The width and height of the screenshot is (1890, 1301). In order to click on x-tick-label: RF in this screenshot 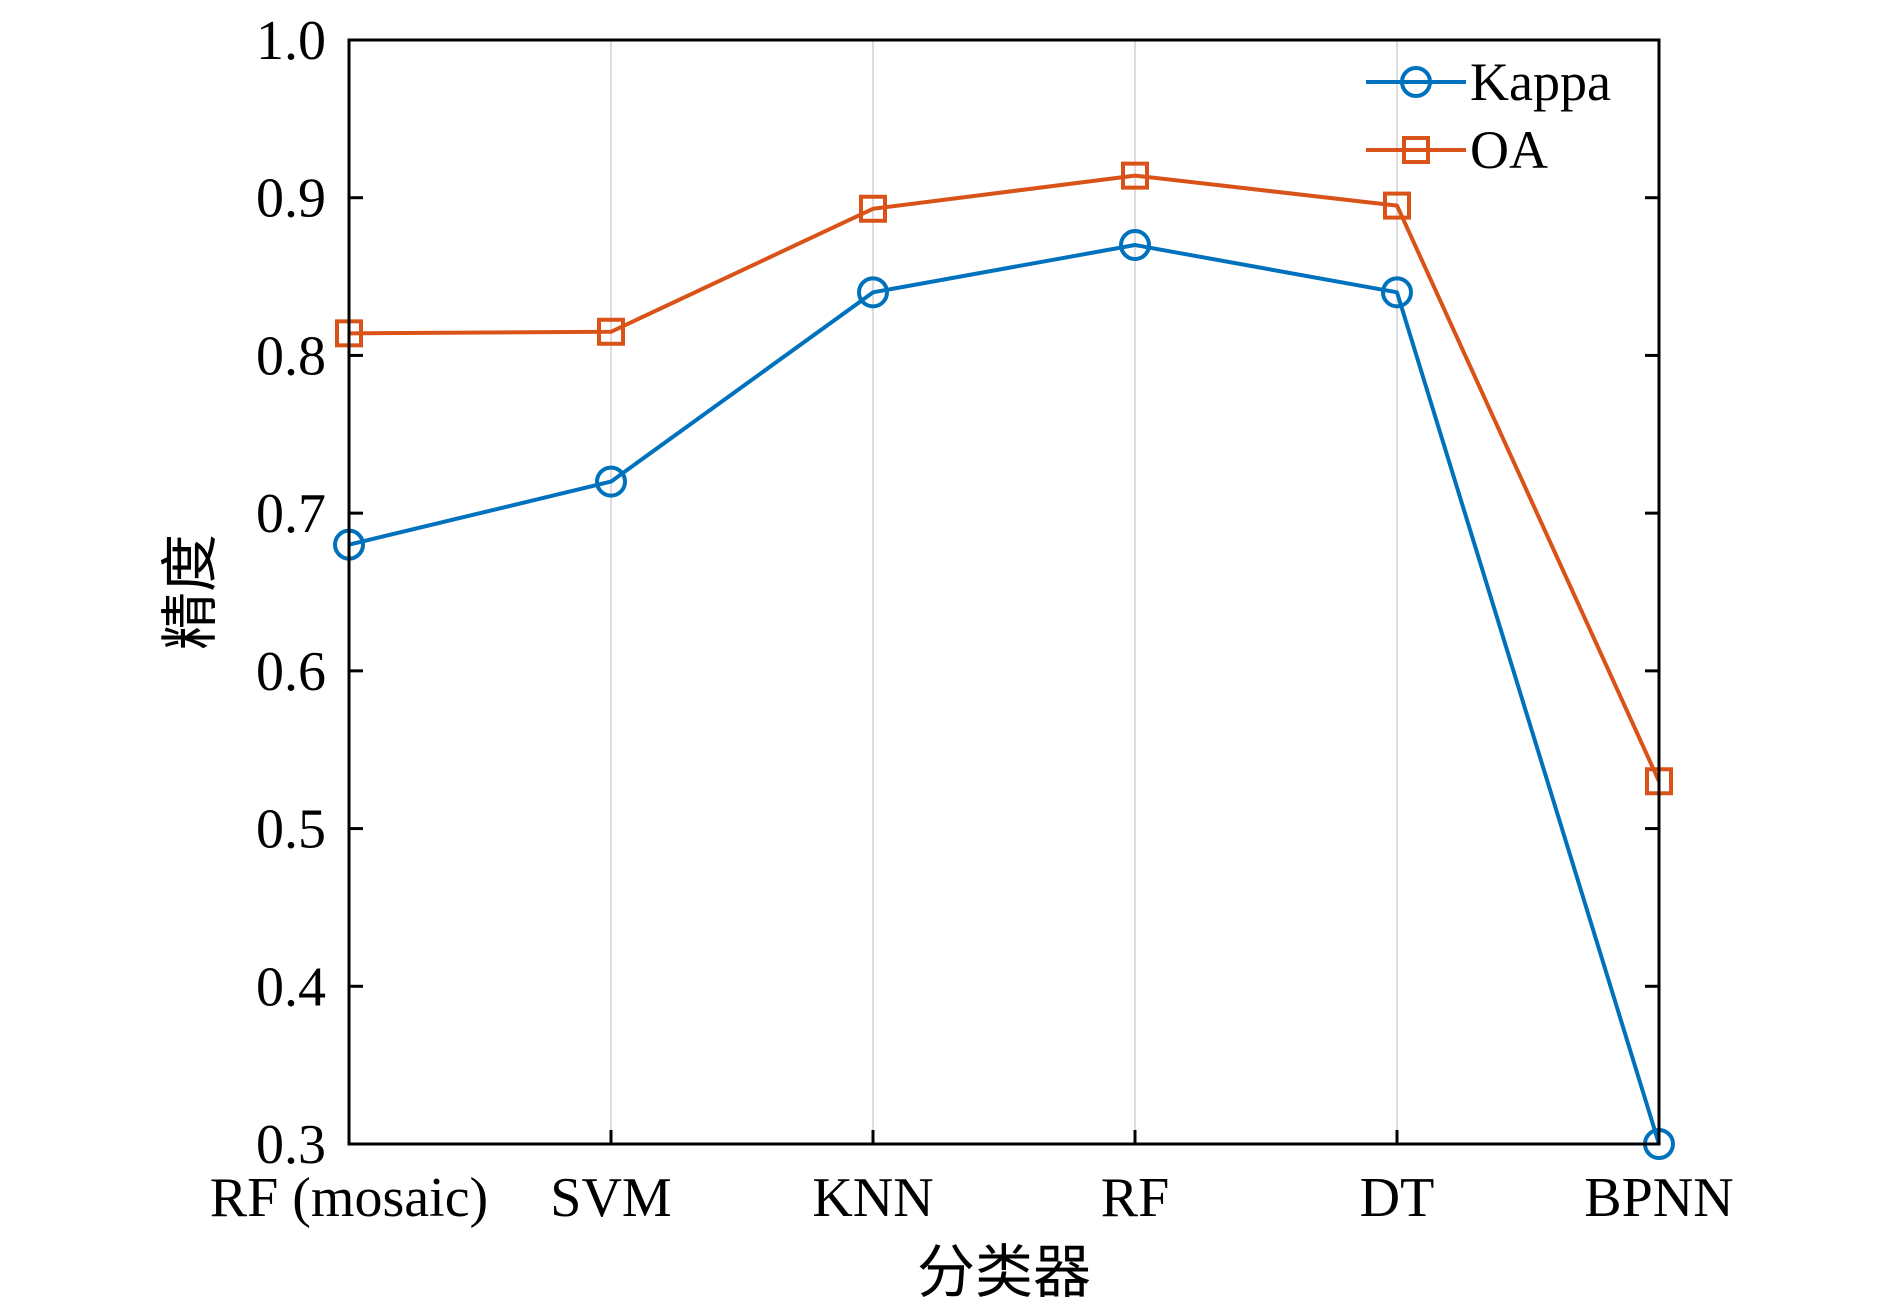, I will do `click(1135, 1198)`.